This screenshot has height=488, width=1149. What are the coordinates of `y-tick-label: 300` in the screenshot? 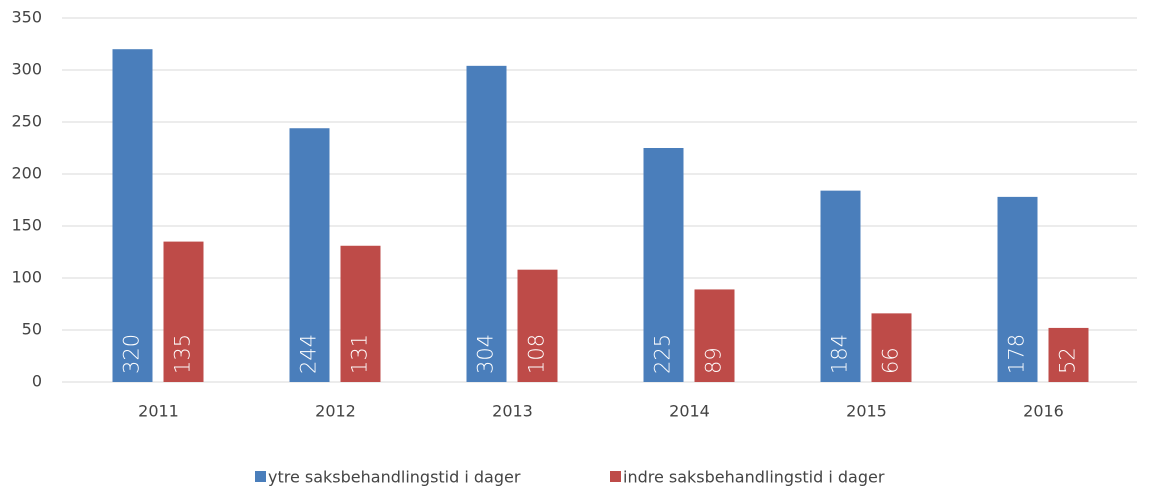 It's located at (26, 69).